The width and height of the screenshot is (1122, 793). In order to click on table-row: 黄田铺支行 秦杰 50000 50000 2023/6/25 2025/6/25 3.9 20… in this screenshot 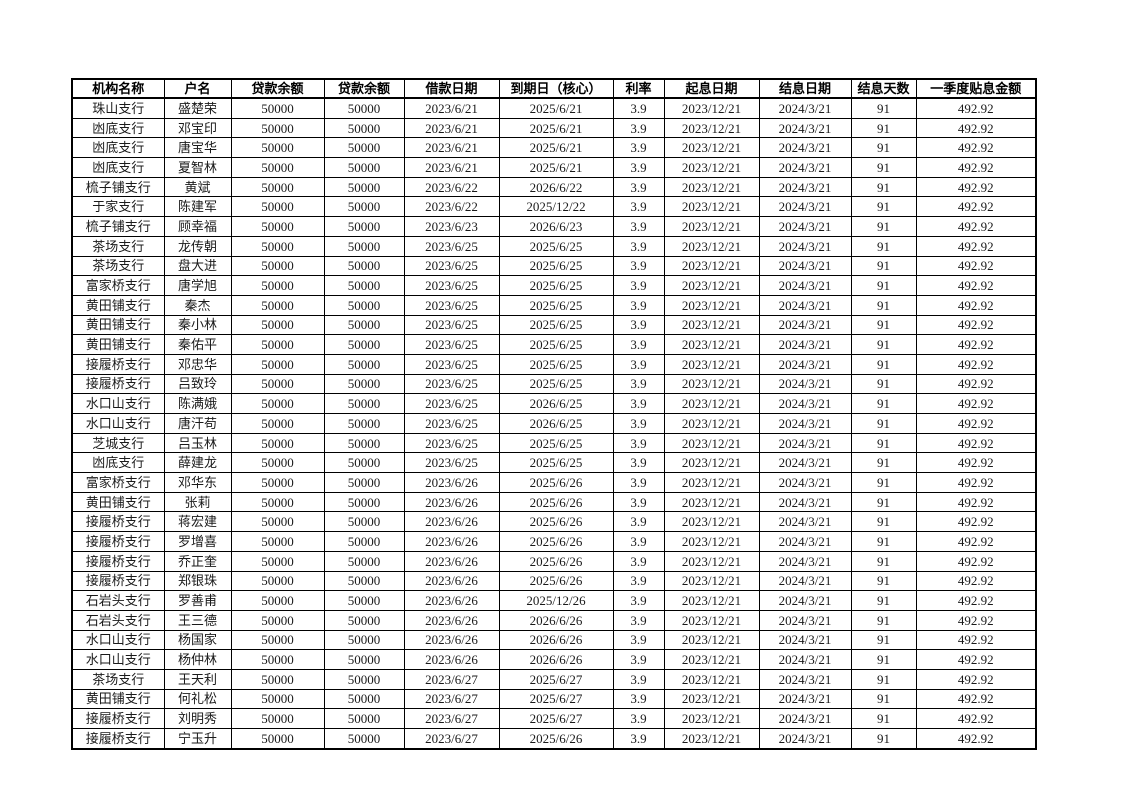, I will do `click(554, 305)`.